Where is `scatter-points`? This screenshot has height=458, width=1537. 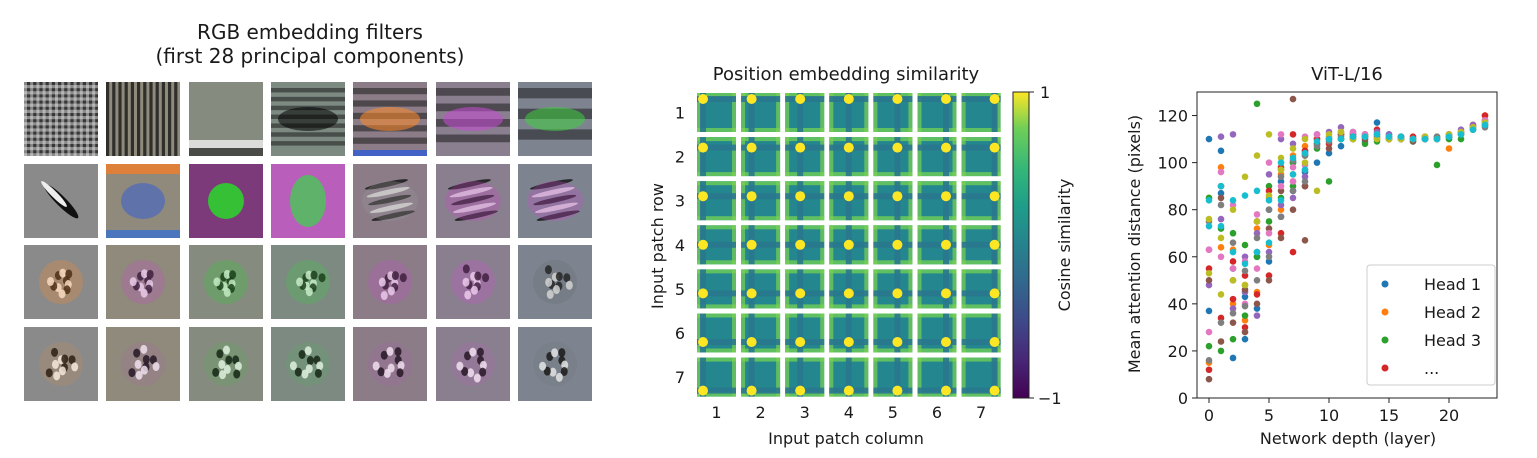
scatter-points is located at coordinates (1347, 239).